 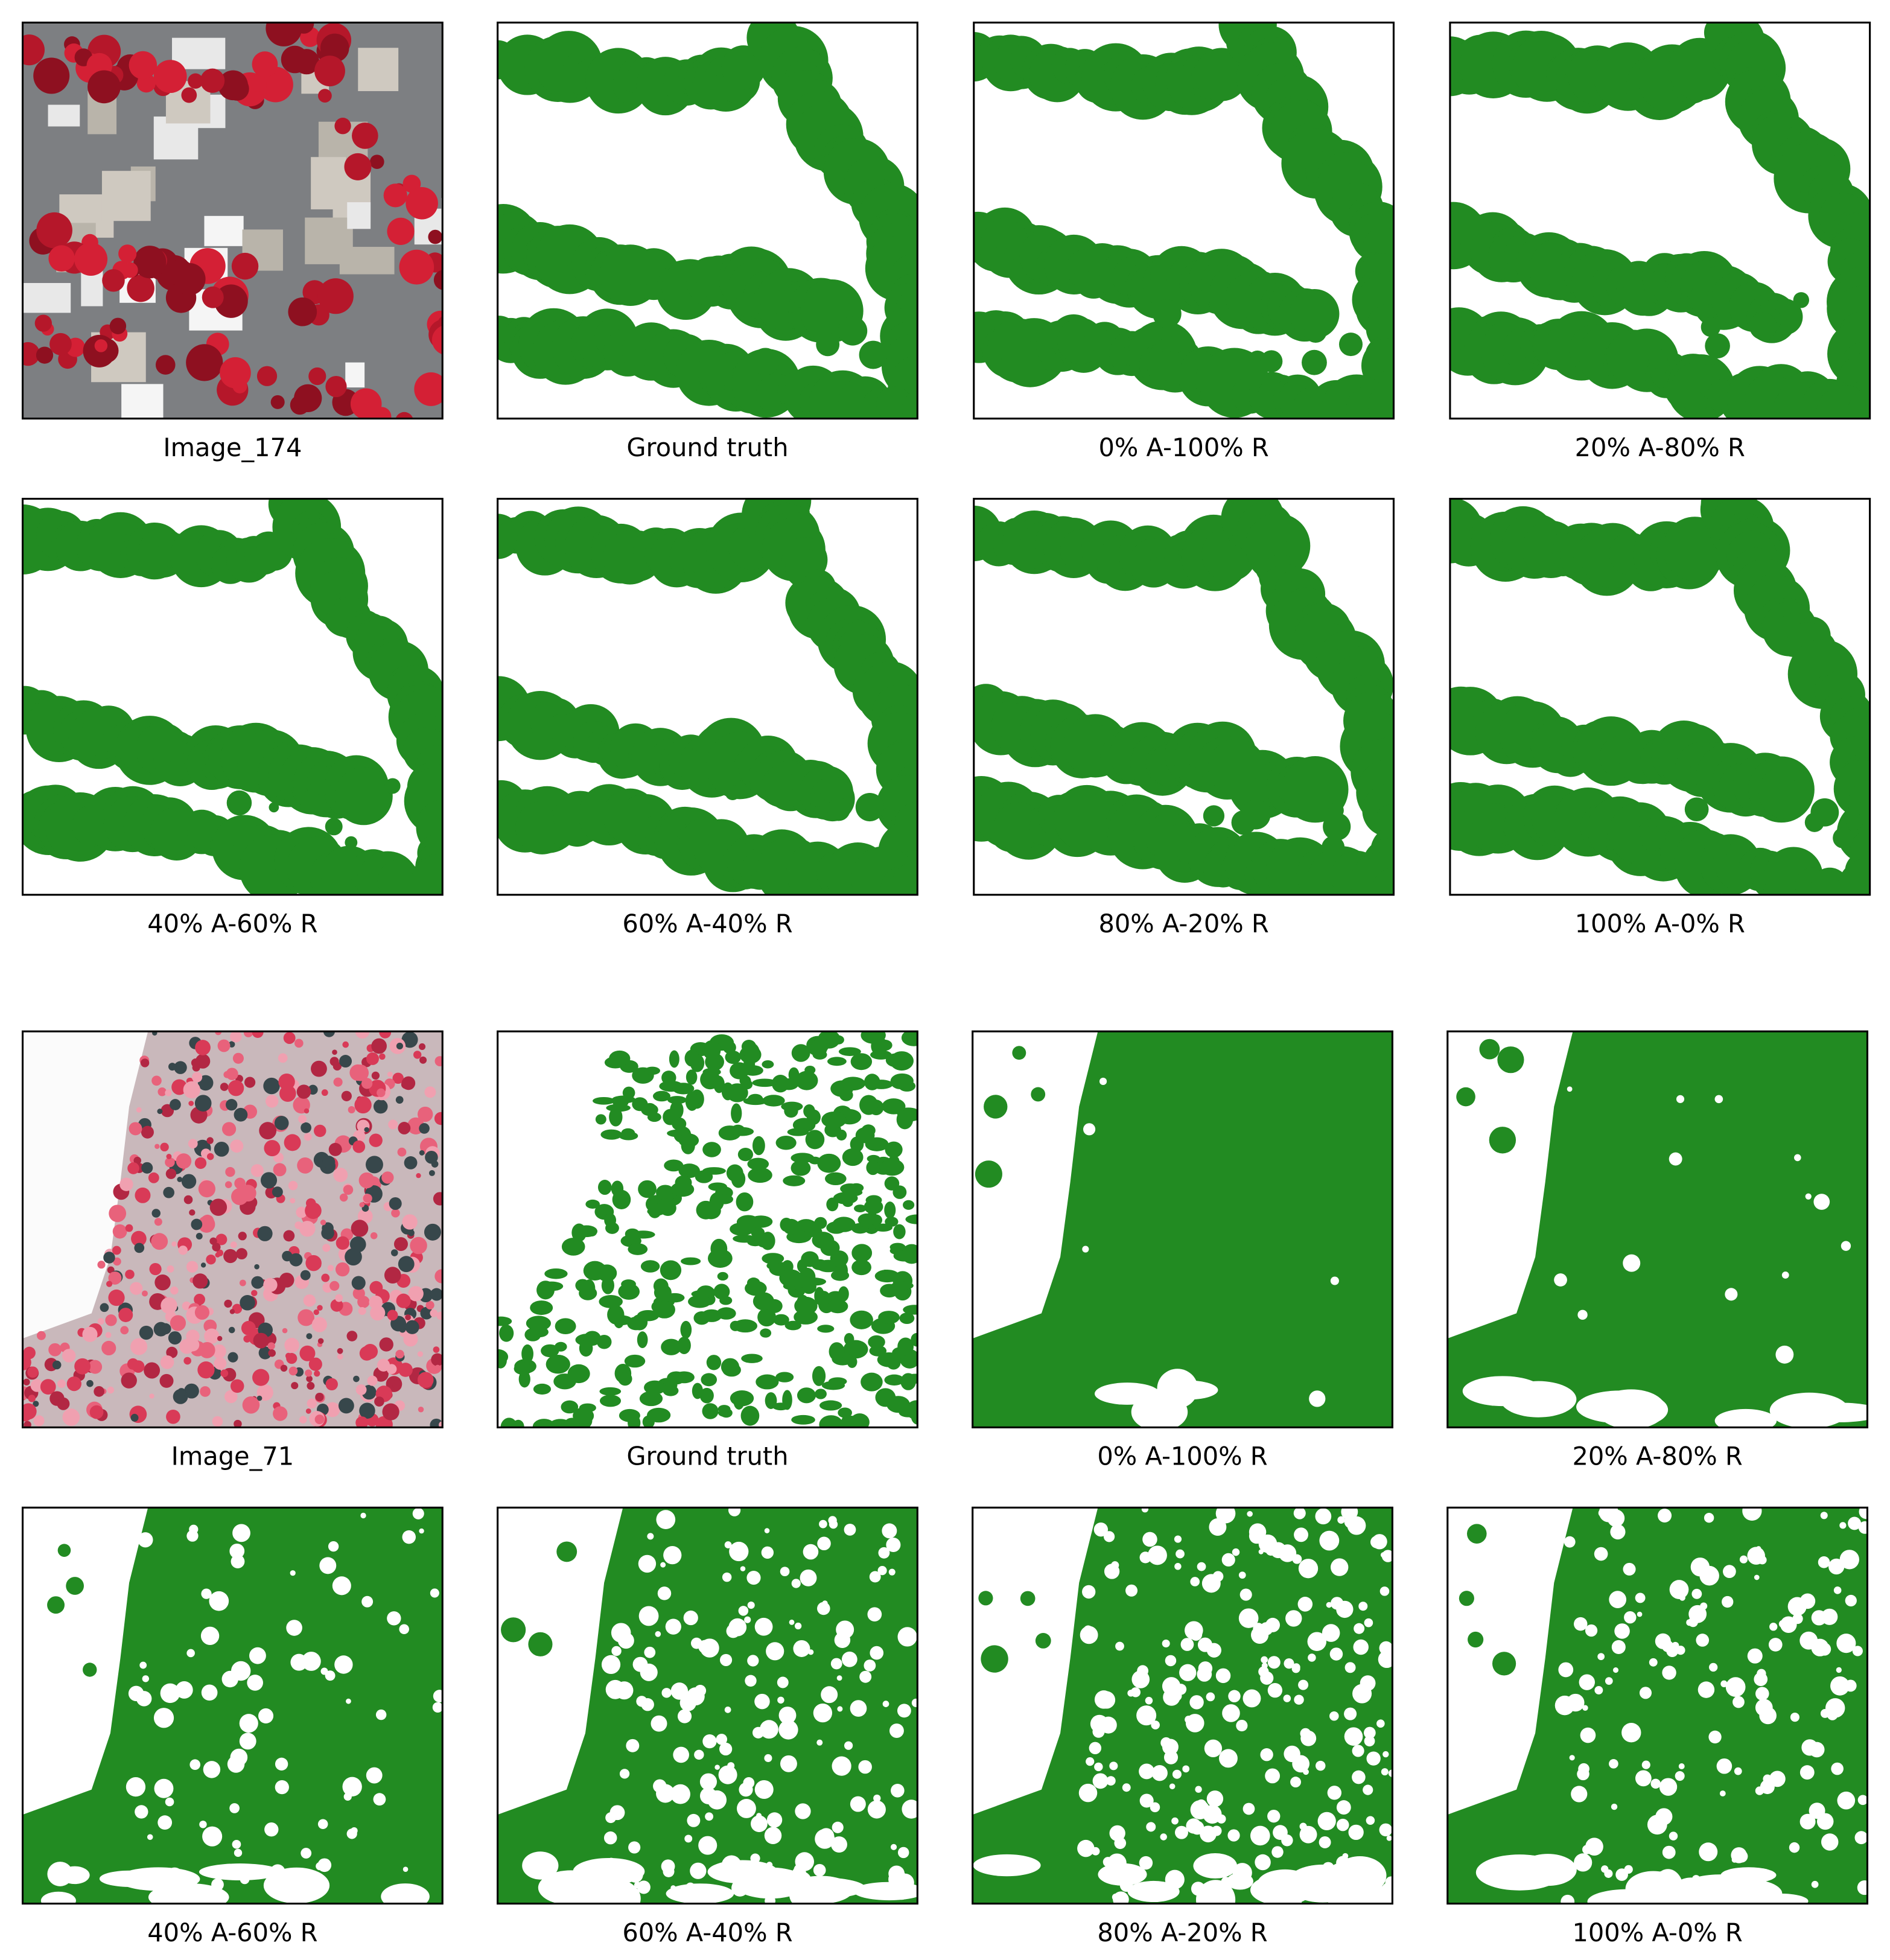 What do you see at coordinates (233, 1456) in the screenshot?
I see `panel-caption: Image_71` at bounding box center [233, 1456].